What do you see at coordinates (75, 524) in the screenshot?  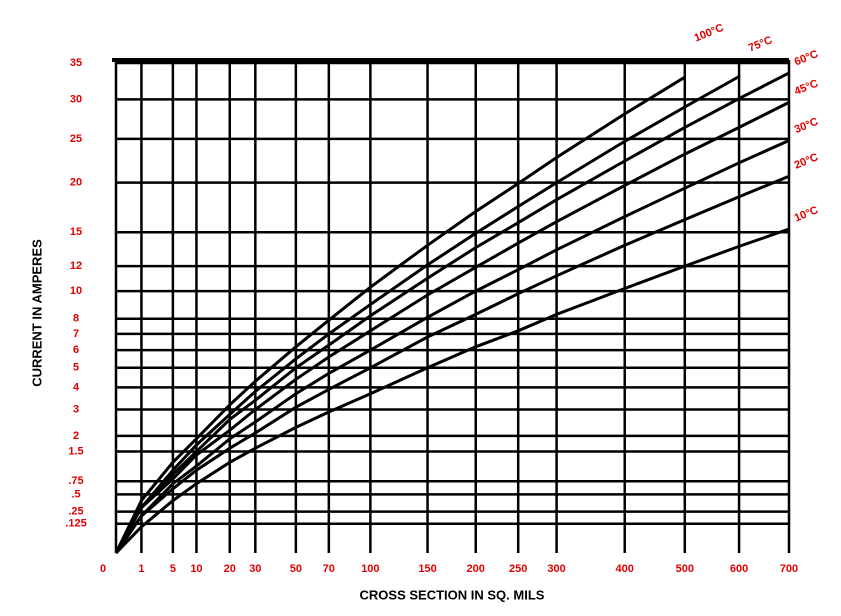 I see `y-tick-label: .125` at bounding box center [75, 524].